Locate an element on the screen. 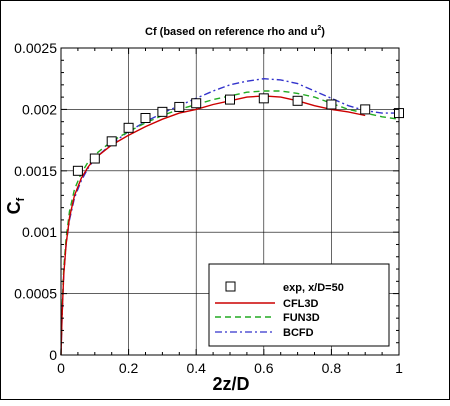 The height and width of the screenshot is (406, 450). y-tick-label: 0.001 is located at coordinates (39, 232).